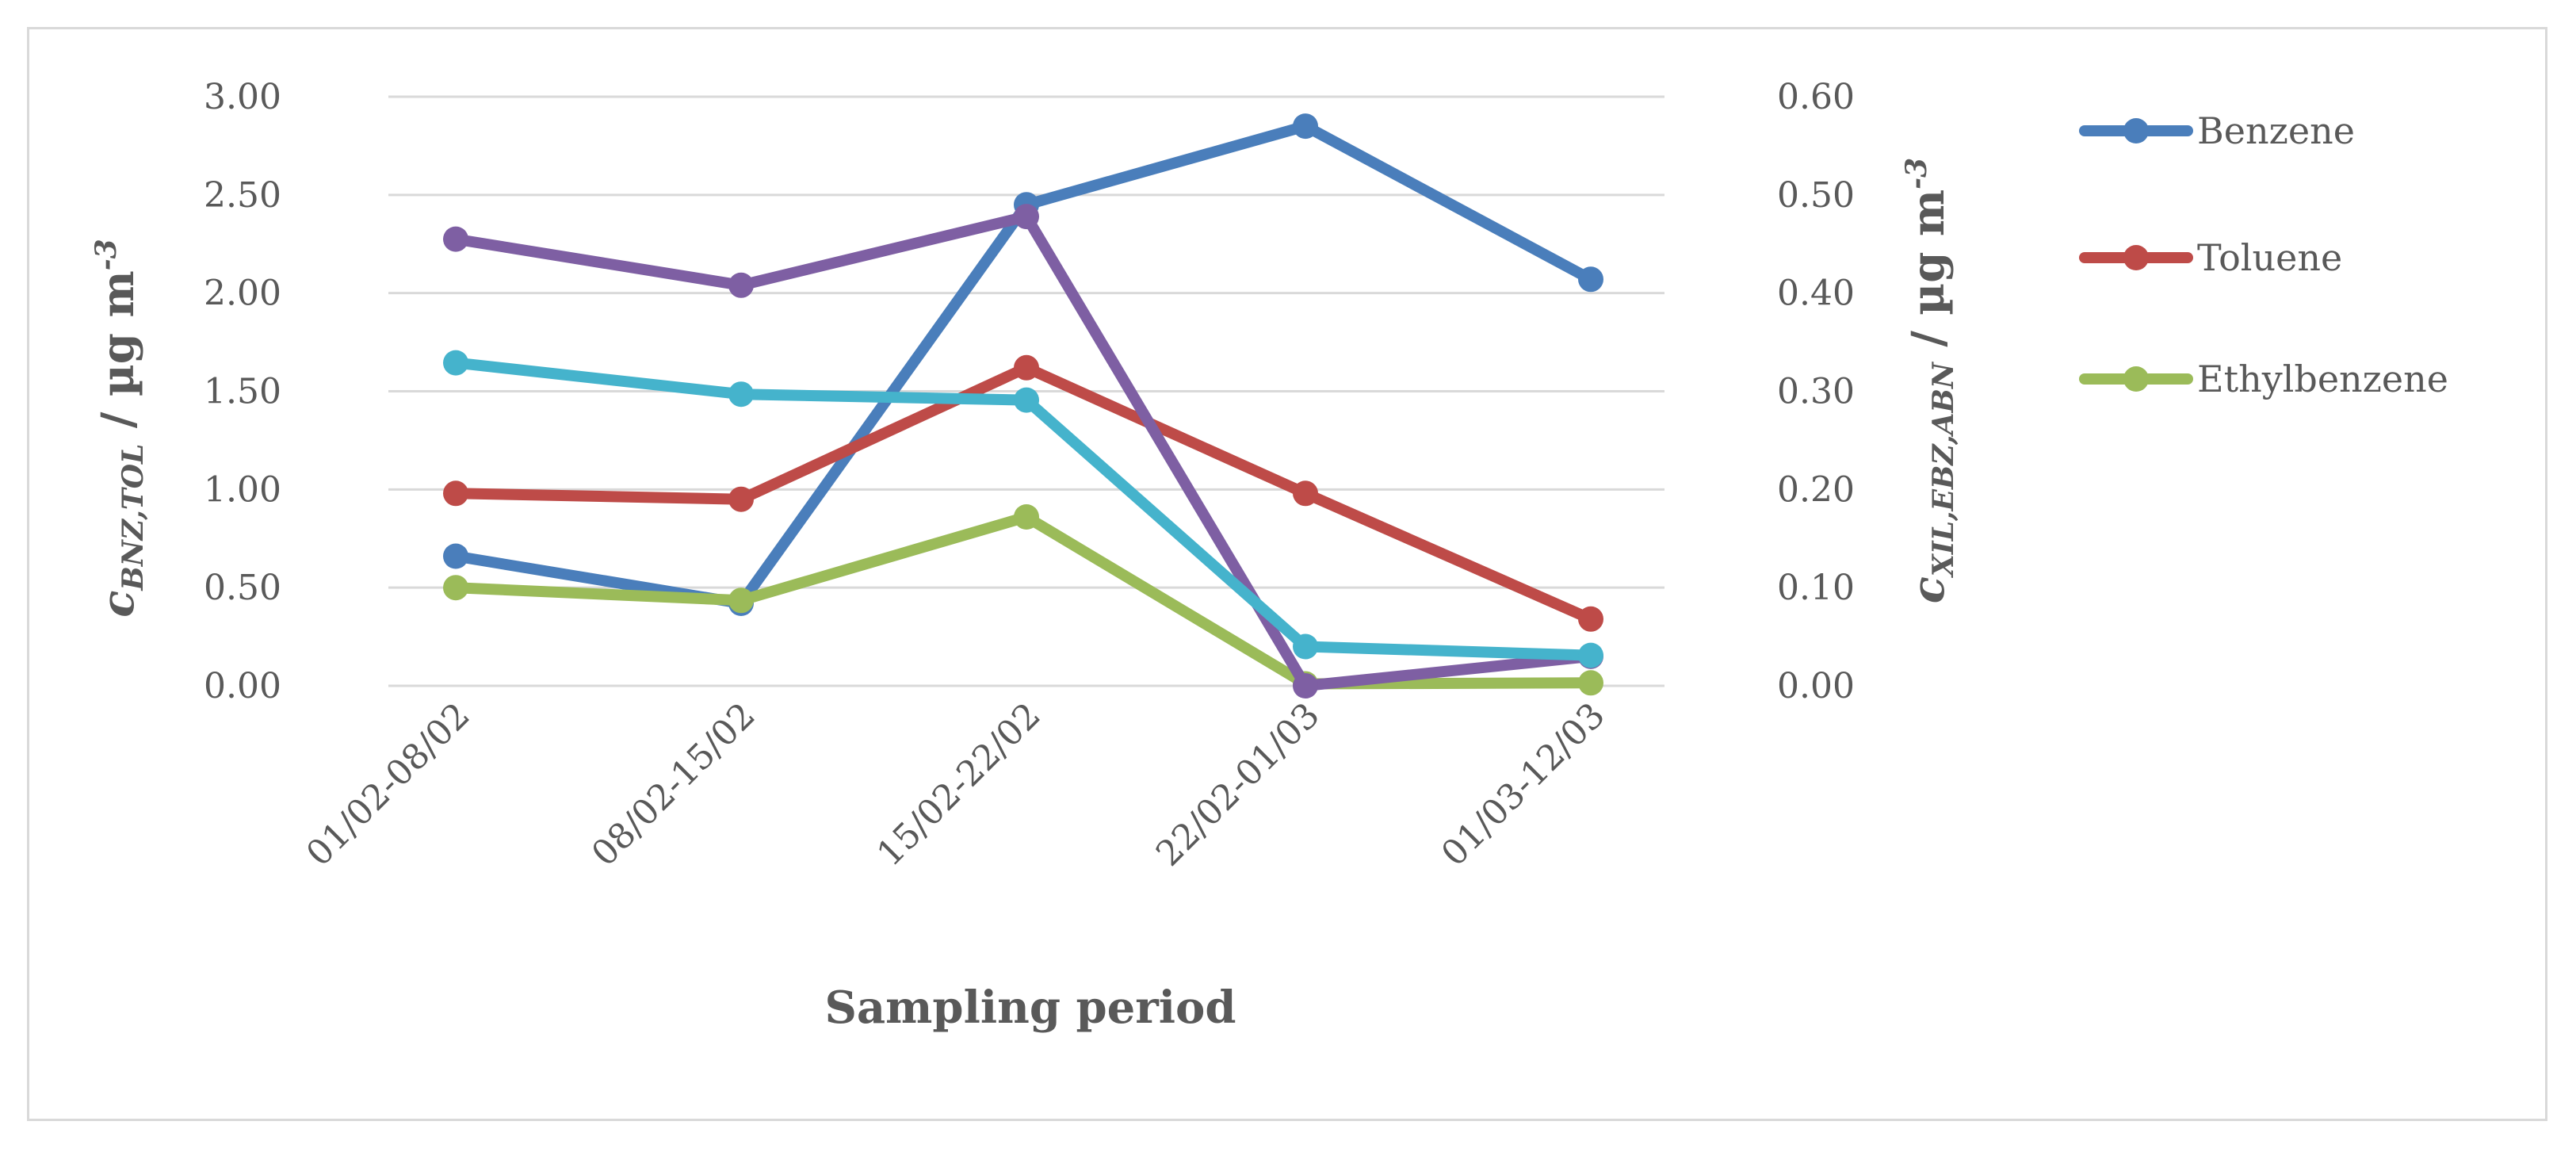 The height and width of the screenshot is (1152, 2576). What do you see at coordinates (242, 588) in the screenshot?
I see `y-left-tick-label: 0.50` at bounding box center [242, 588].